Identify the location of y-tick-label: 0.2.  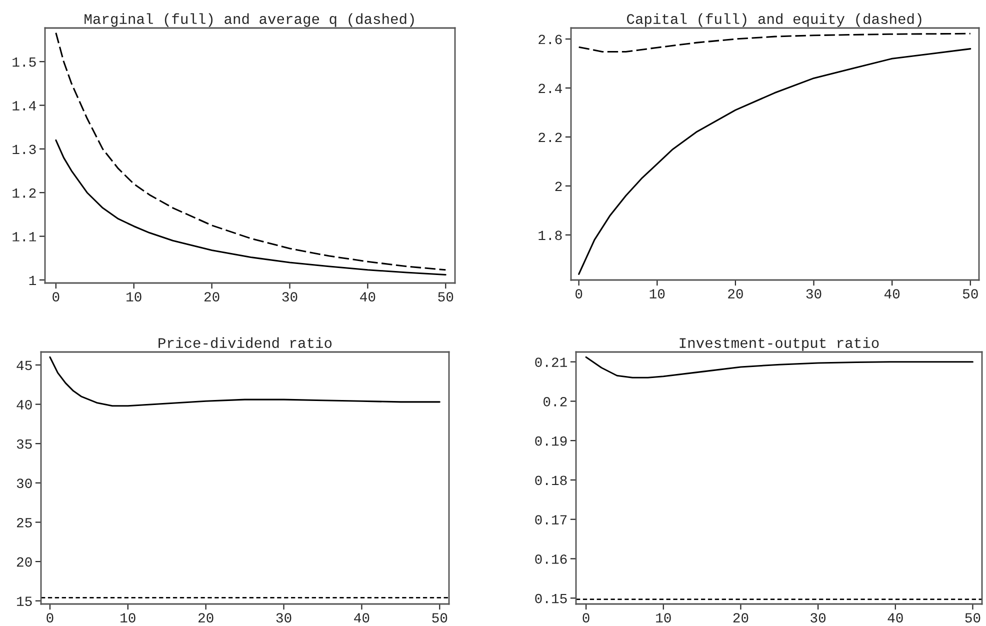
(555, 401).